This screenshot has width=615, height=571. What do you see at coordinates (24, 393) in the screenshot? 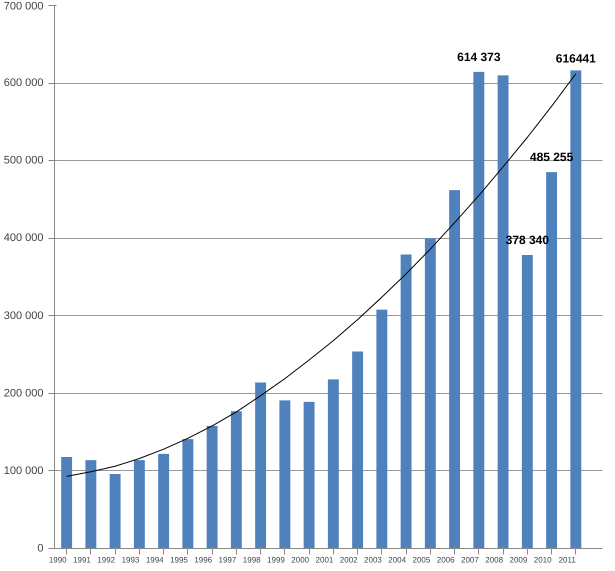
I see `y-tick-label: 200 000` at bounding box center [24, 393].